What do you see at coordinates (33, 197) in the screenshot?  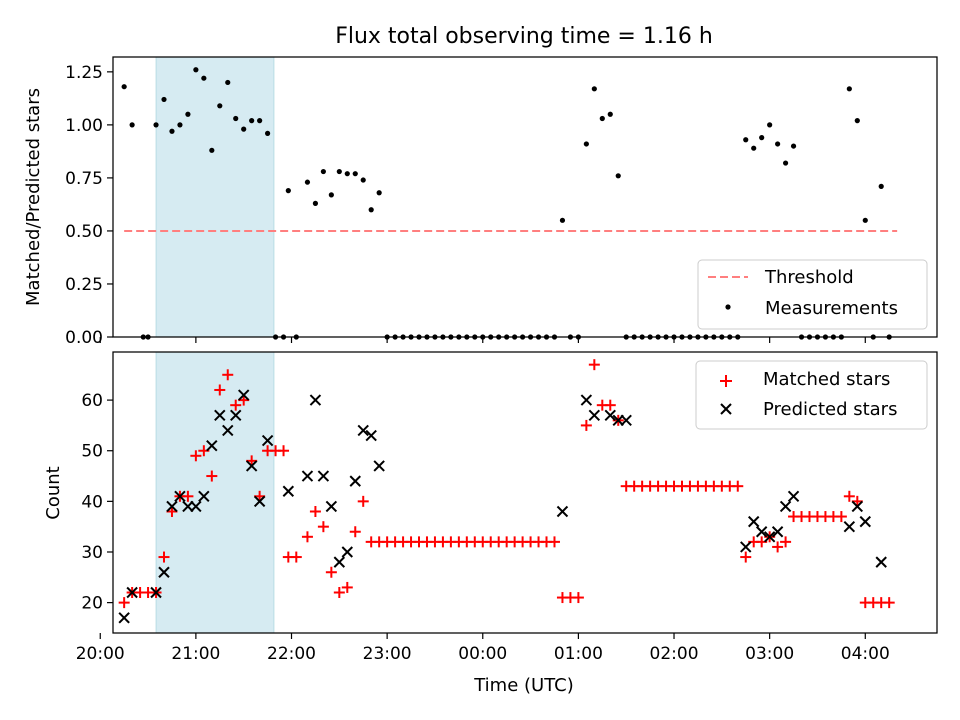 I see `top-y-axis-label: Matched/Predicted stars` at bounding box center [33, 197].